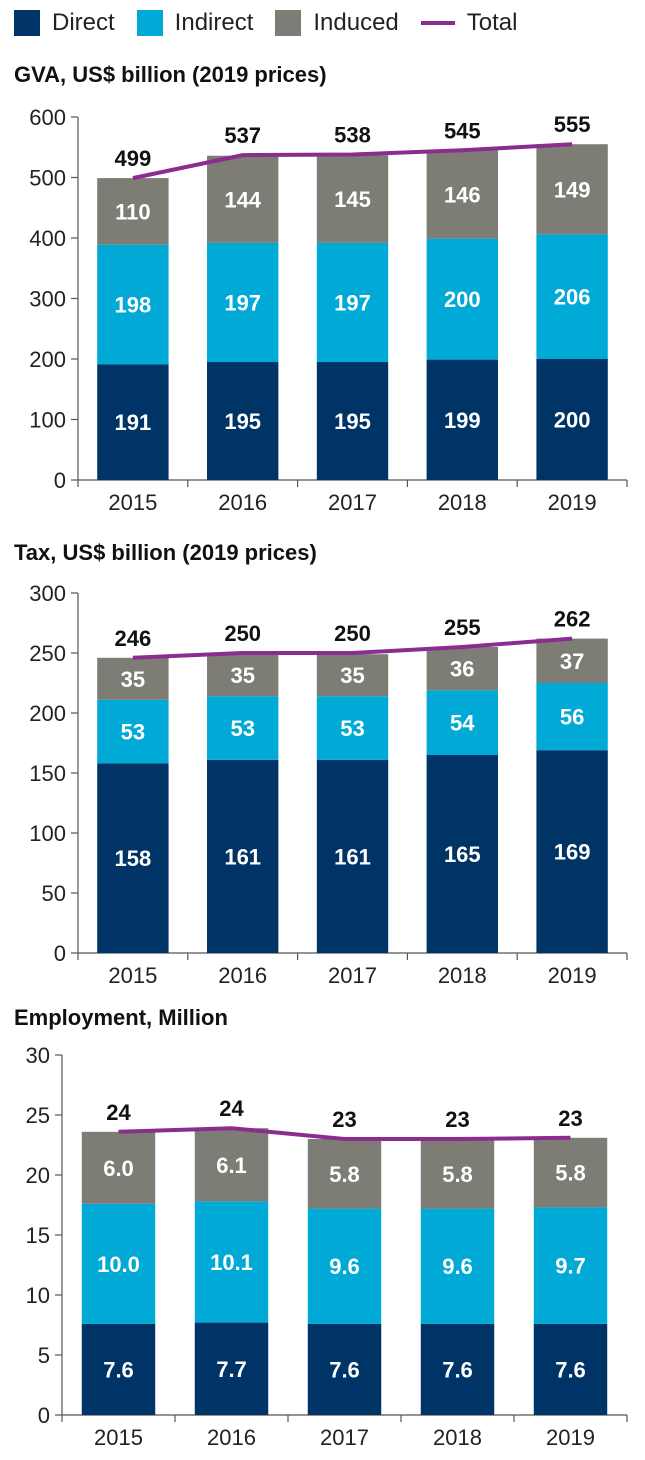 The width and height of the screenshot is (645, 1460). Describe the element at coordinates (60, 480) in the screenshot. I see `gva-y-tick-label: 0` at that location.